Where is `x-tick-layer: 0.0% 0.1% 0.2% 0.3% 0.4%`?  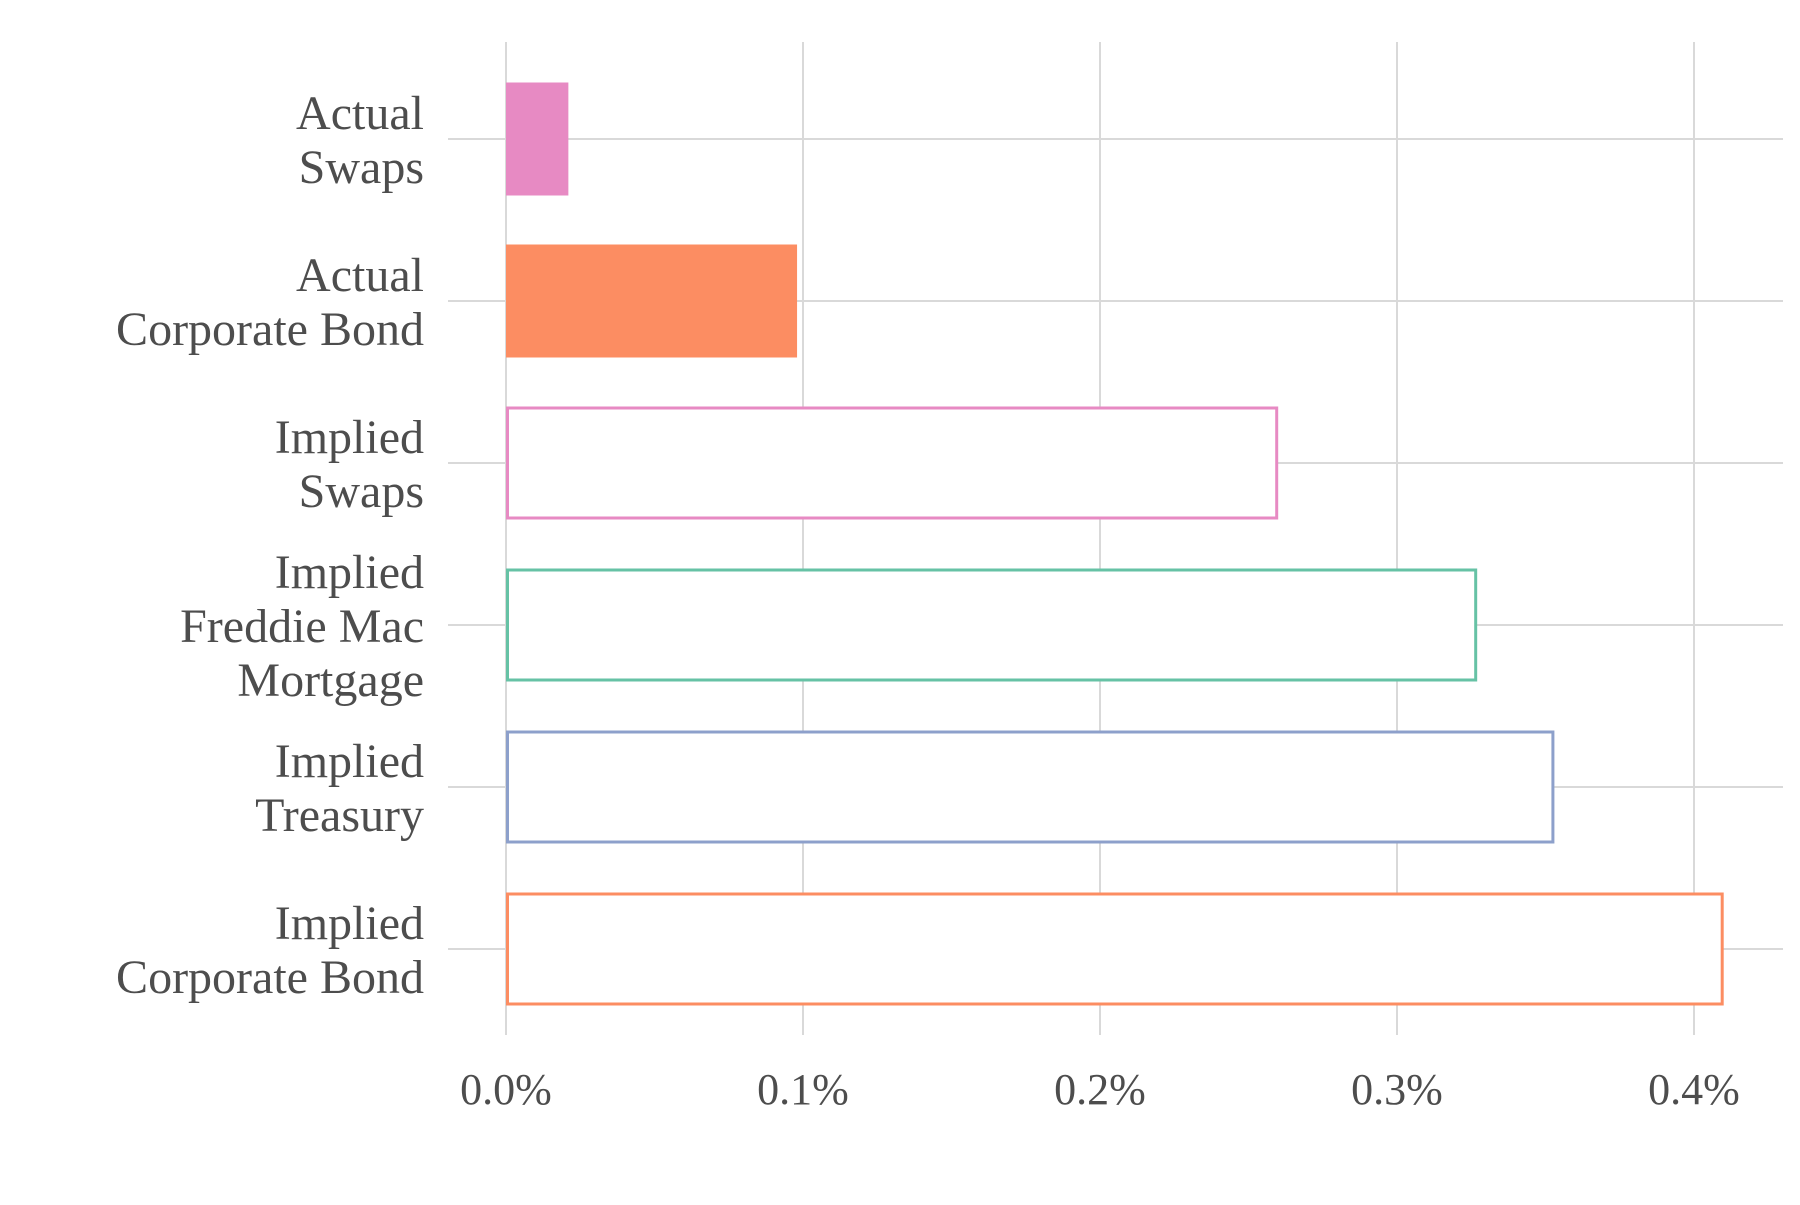
x-tick-layer: 0.0% 0.1% 0.2% 0.3% 0.4% is located at coordinates (1100, 1089).